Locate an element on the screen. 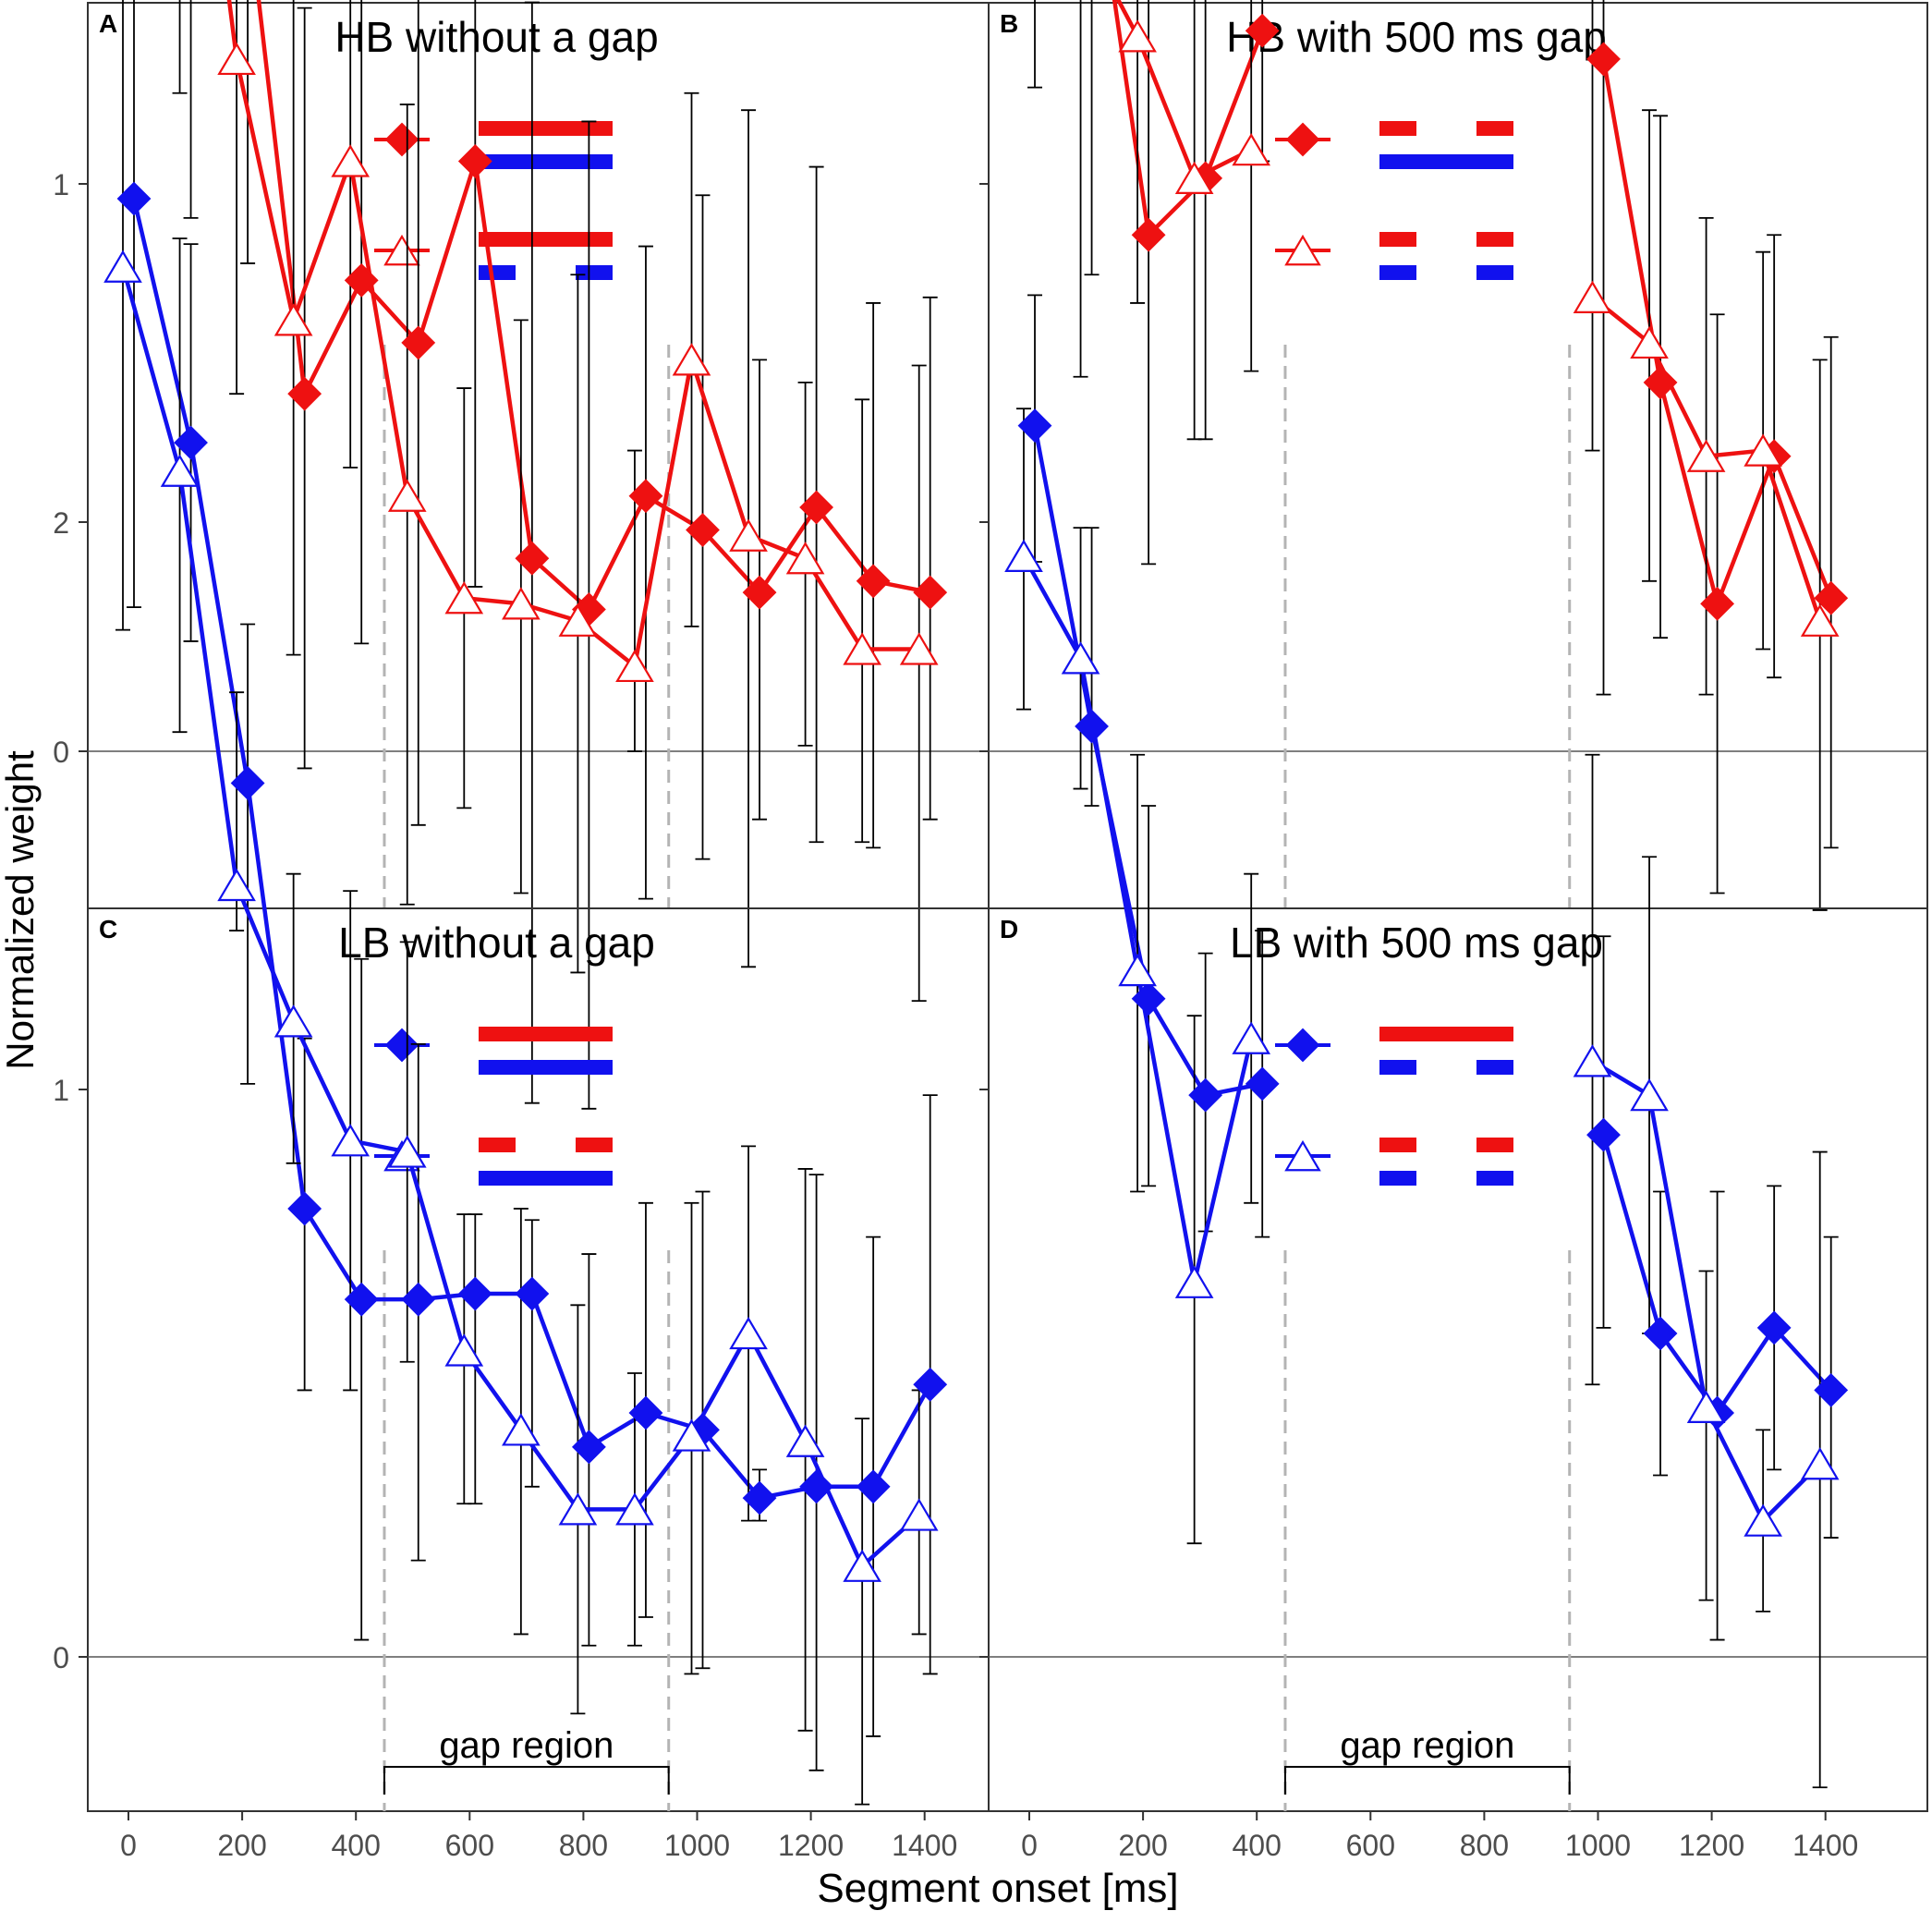 This screenshot has width=1932, height=1923. x-tick-label: 800 is located at coordinates (1484, 1845).